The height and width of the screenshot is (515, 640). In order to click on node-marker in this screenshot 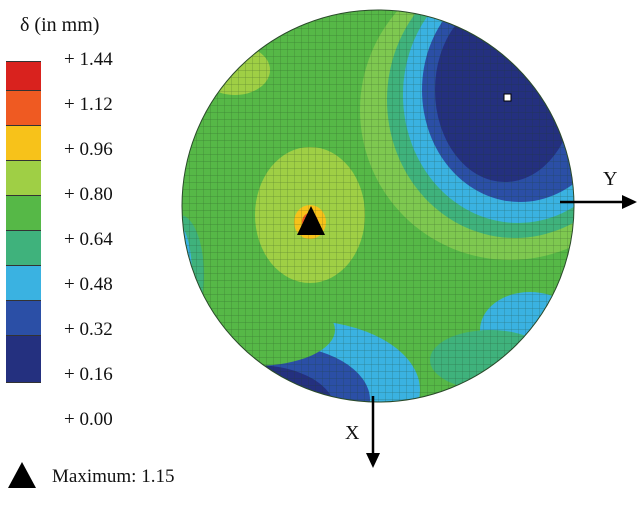, I will do `click(507, 97)`.